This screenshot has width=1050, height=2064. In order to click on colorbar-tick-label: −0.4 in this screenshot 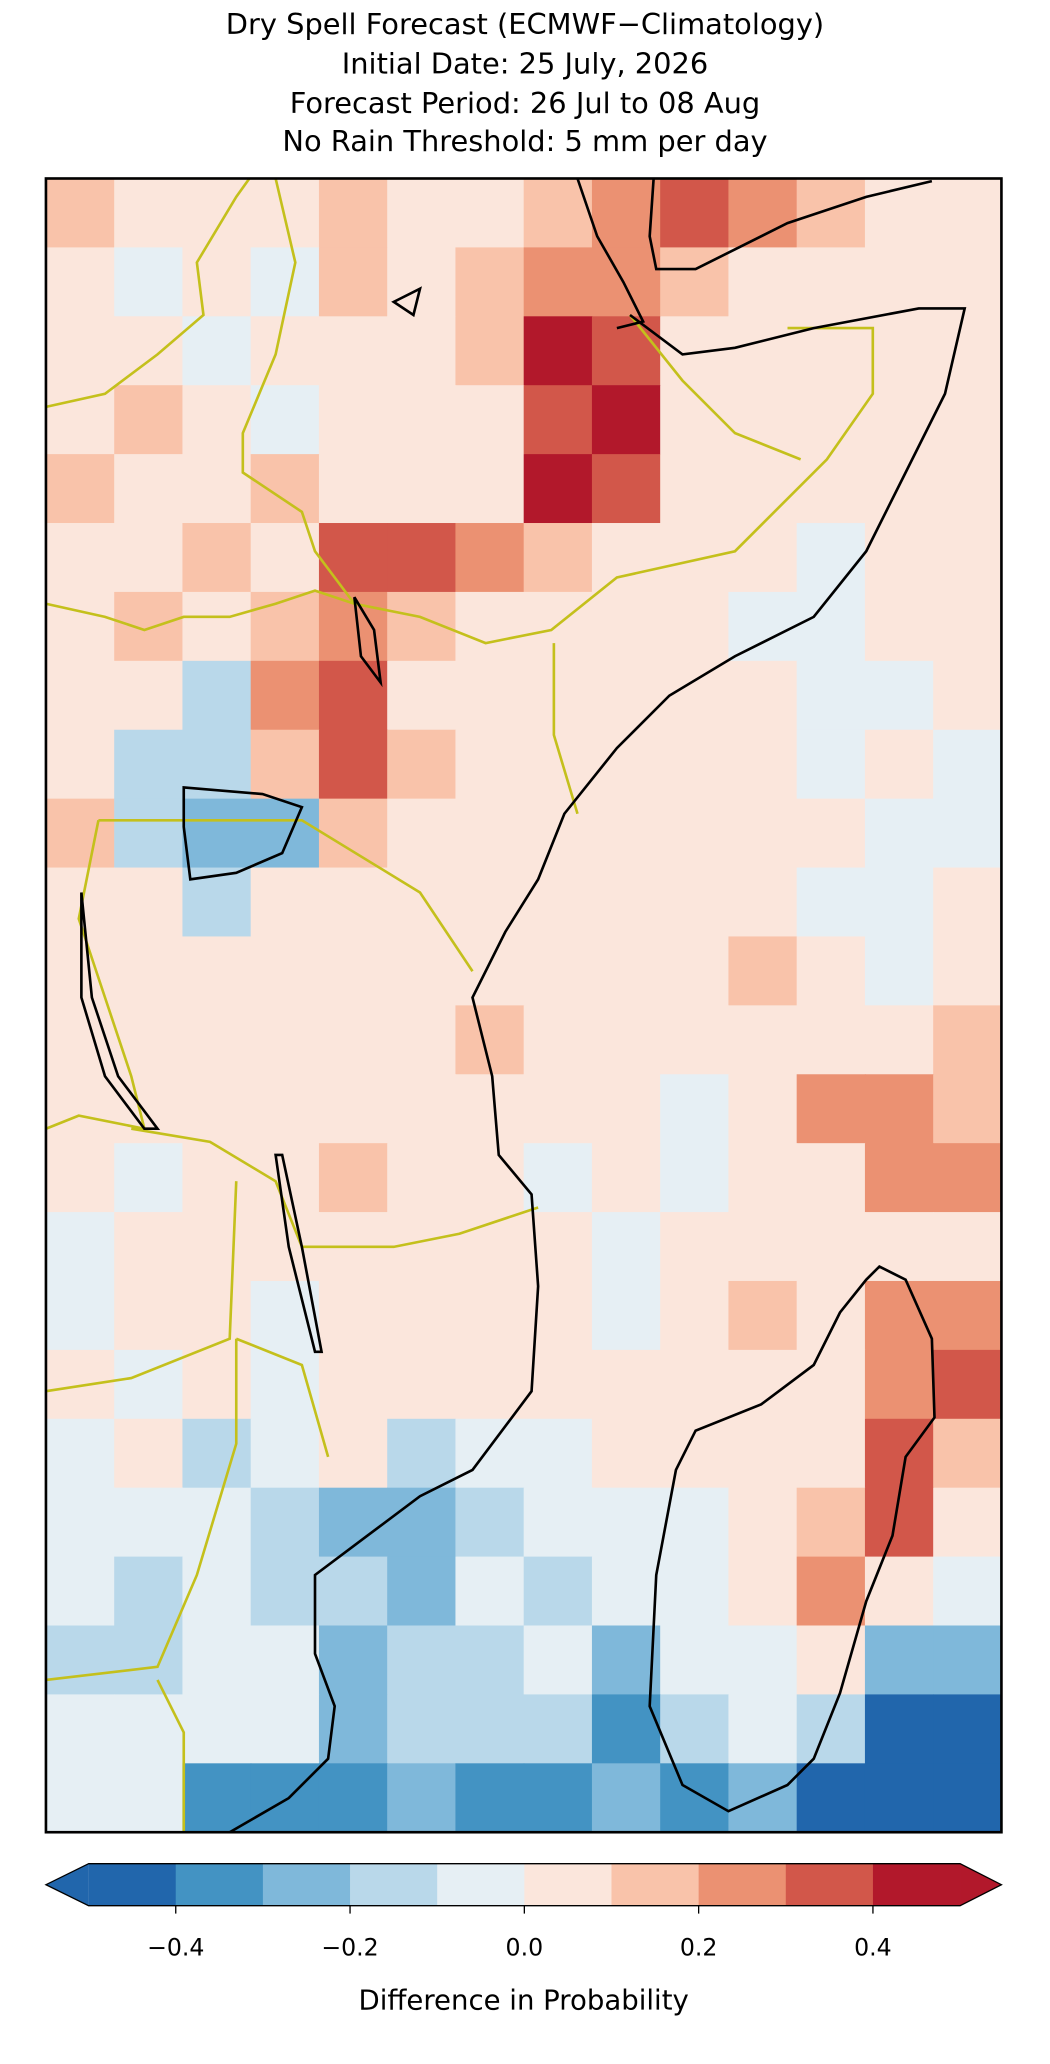, I will do `click(175, 1948)`.